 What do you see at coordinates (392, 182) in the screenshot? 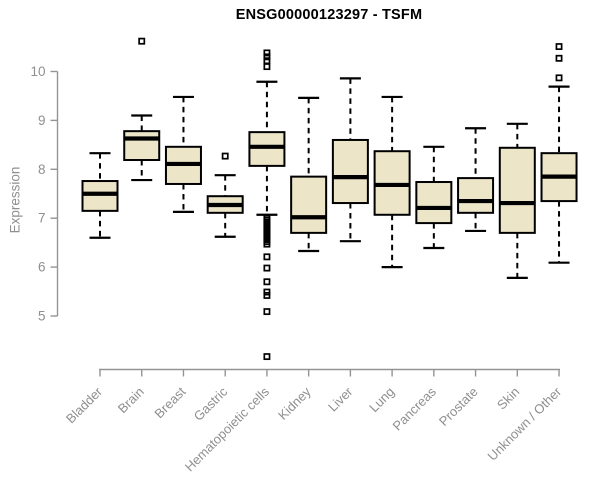
I see `box-lung` at bounding box center [392, 182].